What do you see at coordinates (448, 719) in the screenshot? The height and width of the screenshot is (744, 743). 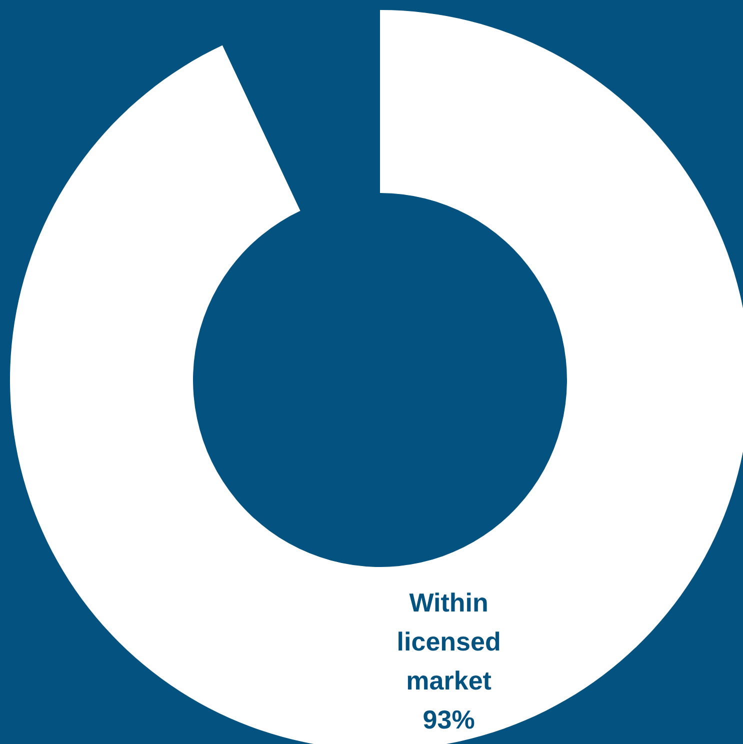 I see `data-label: 93%` at bounding box center [448, 719].